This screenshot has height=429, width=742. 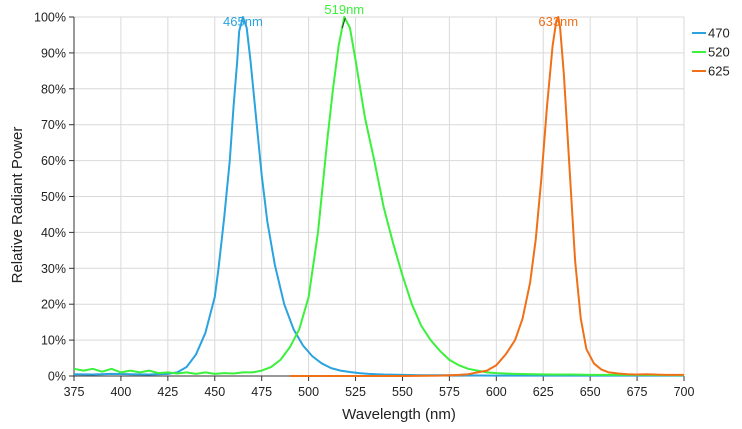 I want to click on y-tick-label: 90%, so click(x=53, y=53).